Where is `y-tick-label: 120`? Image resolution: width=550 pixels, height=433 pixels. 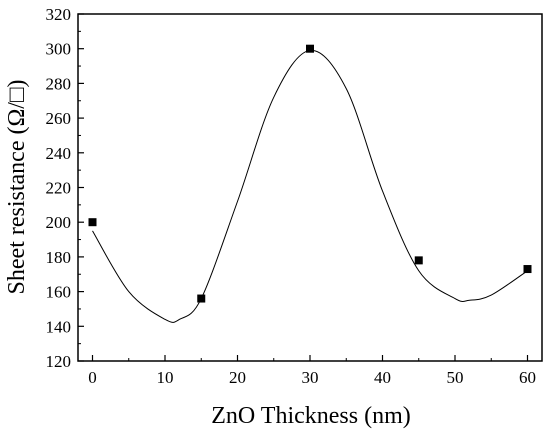
y-tick-label: 120 is located at coordinates (59, 361).